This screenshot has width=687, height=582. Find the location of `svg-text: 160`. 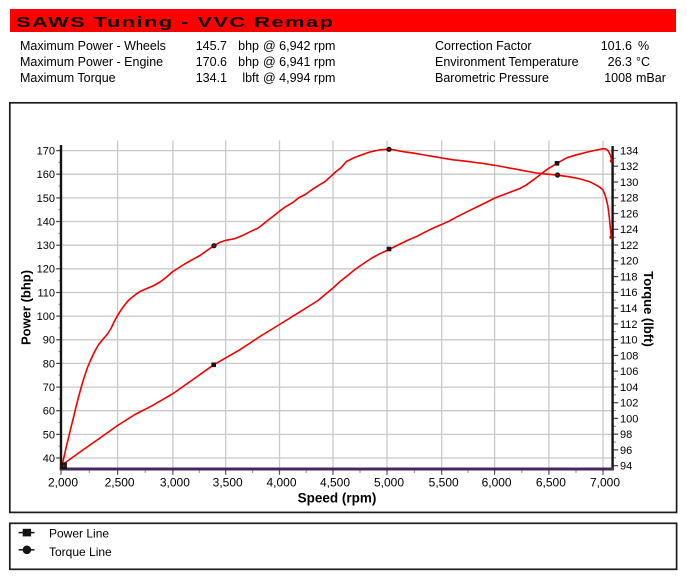

svg-text: 160 is located at coordinates (46, 175).